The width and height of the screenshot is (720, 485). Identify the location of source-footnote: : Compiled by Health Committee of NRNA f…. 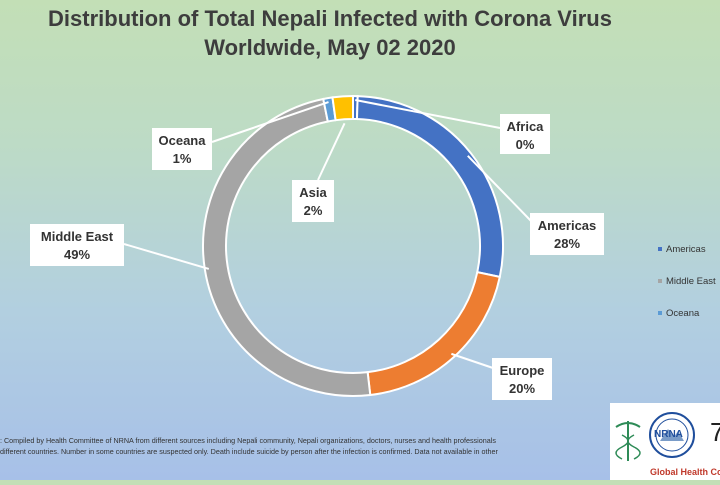
(300, 446).